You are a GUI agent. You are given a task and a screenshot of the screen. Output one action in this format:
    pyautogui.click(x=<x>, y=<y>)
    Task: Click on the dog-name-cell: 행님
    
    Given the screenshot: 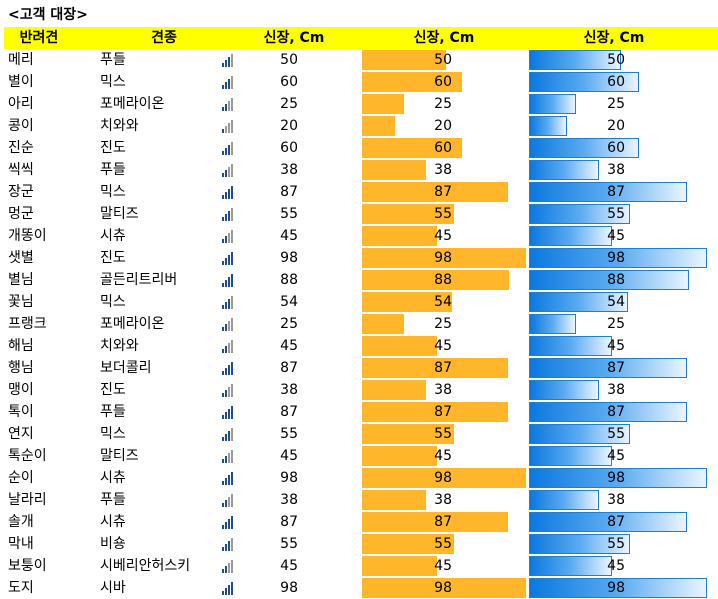 What is the action you would take?
    pyautogui.click(x=21, y=368)
    